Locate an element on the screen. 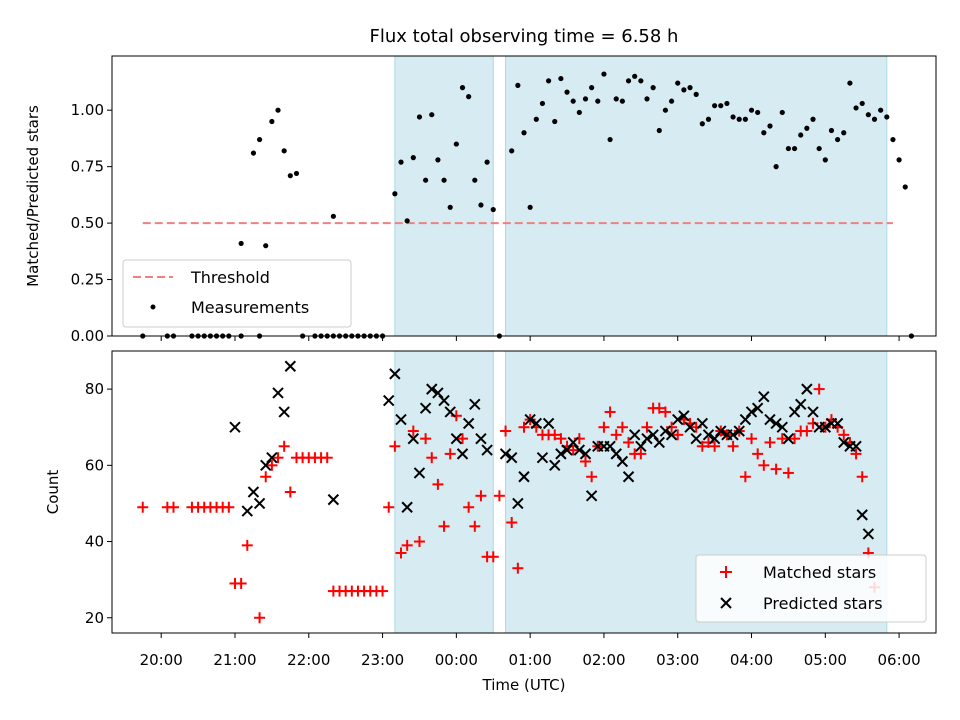 Image resolution: width=960 pixels, height=720 pixels. legend-threshold-label: Threshold is located at coordinates (230, 277).